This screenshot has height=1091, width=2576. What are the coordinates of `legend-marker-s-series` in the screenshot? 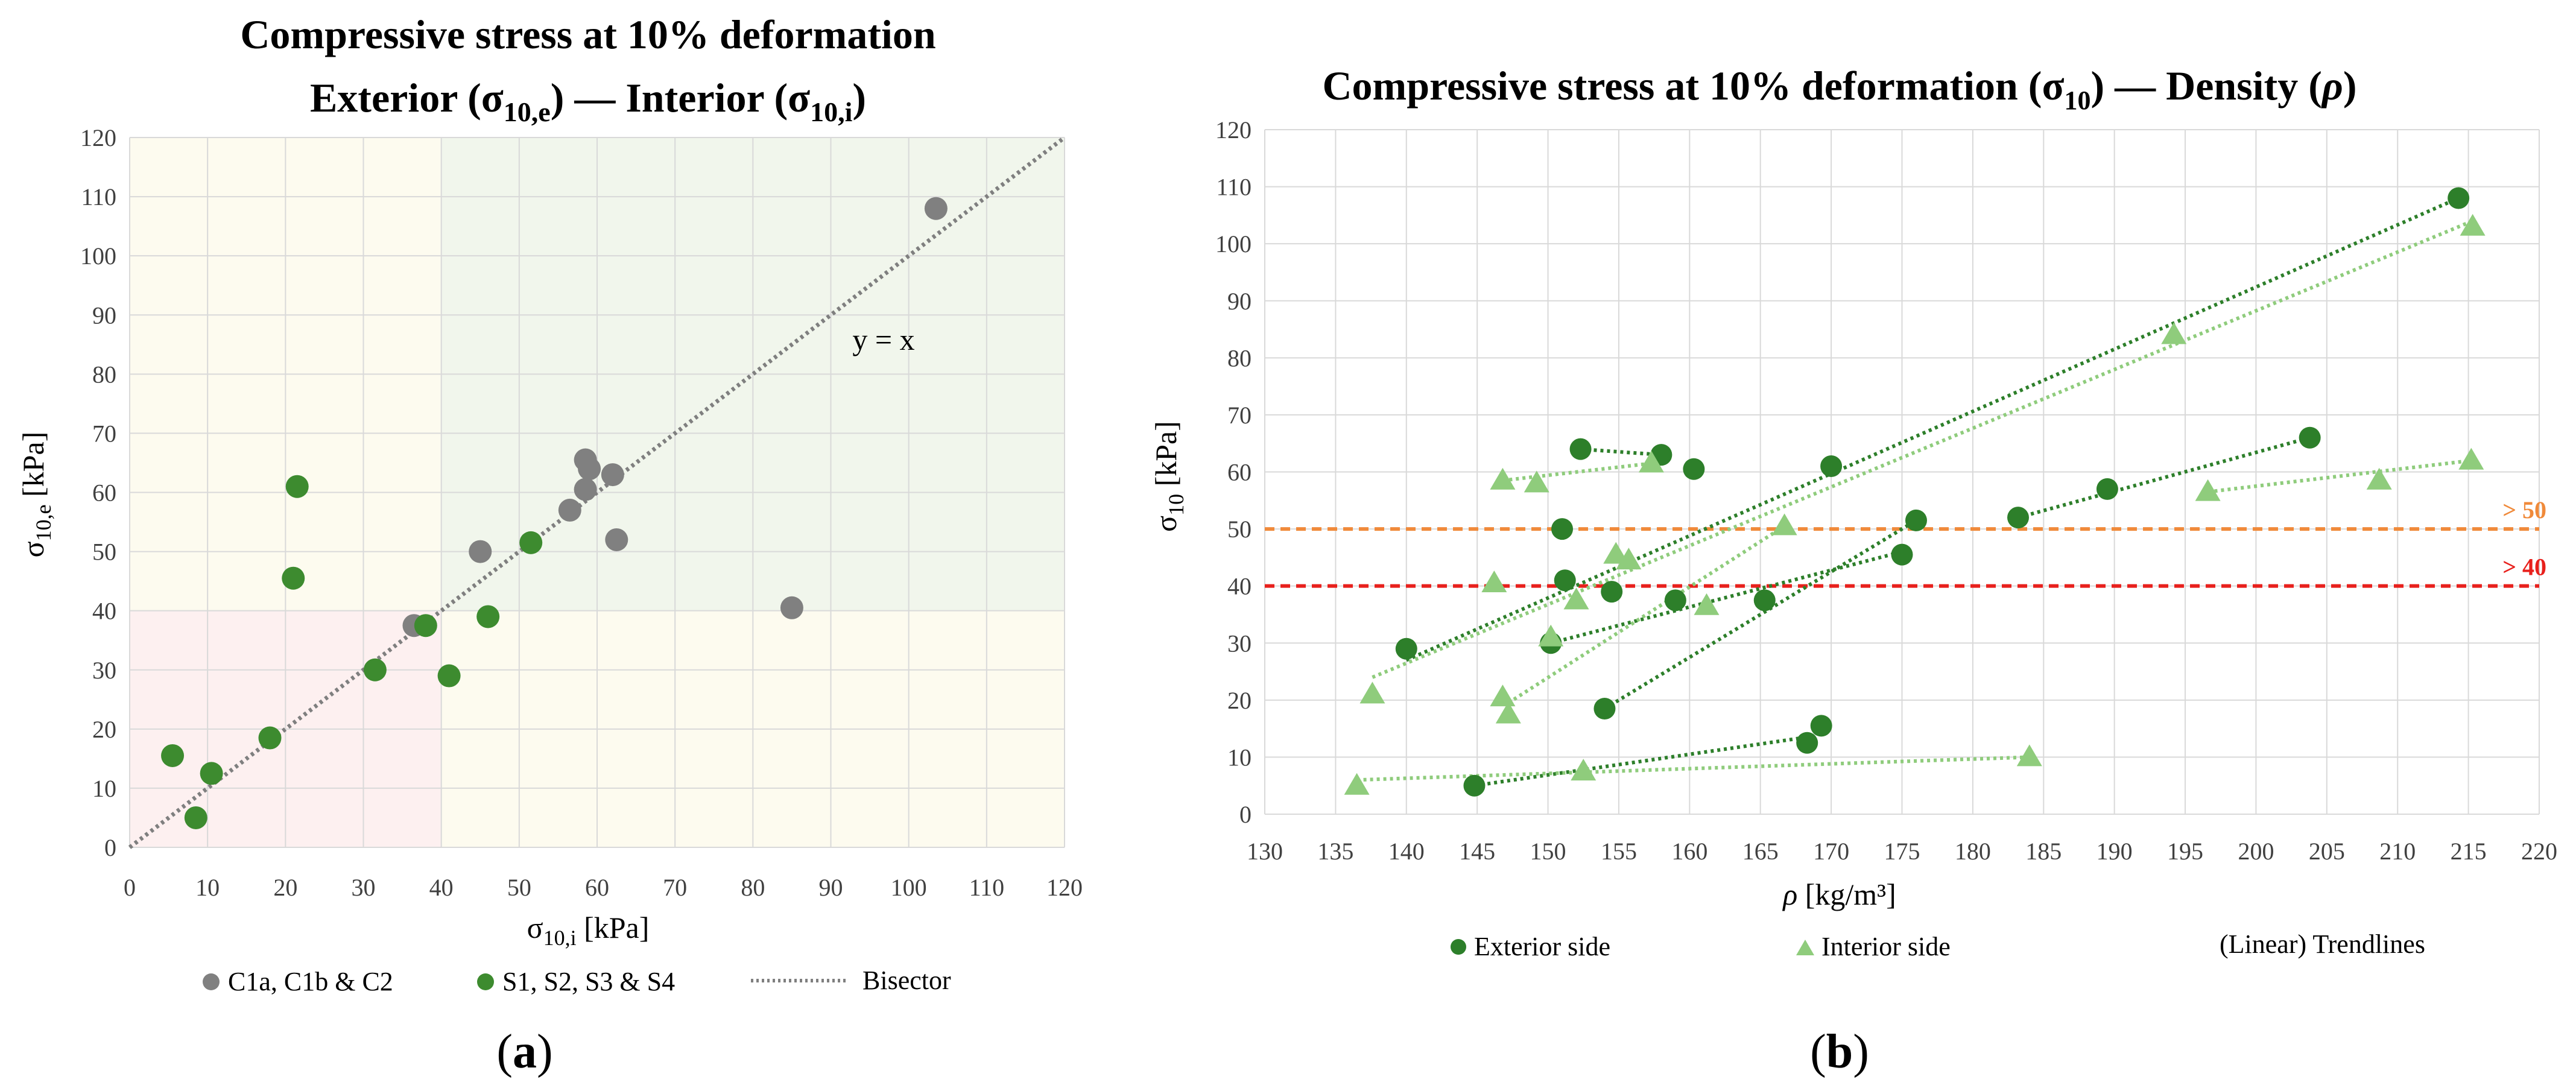 It's located at (485, 981).